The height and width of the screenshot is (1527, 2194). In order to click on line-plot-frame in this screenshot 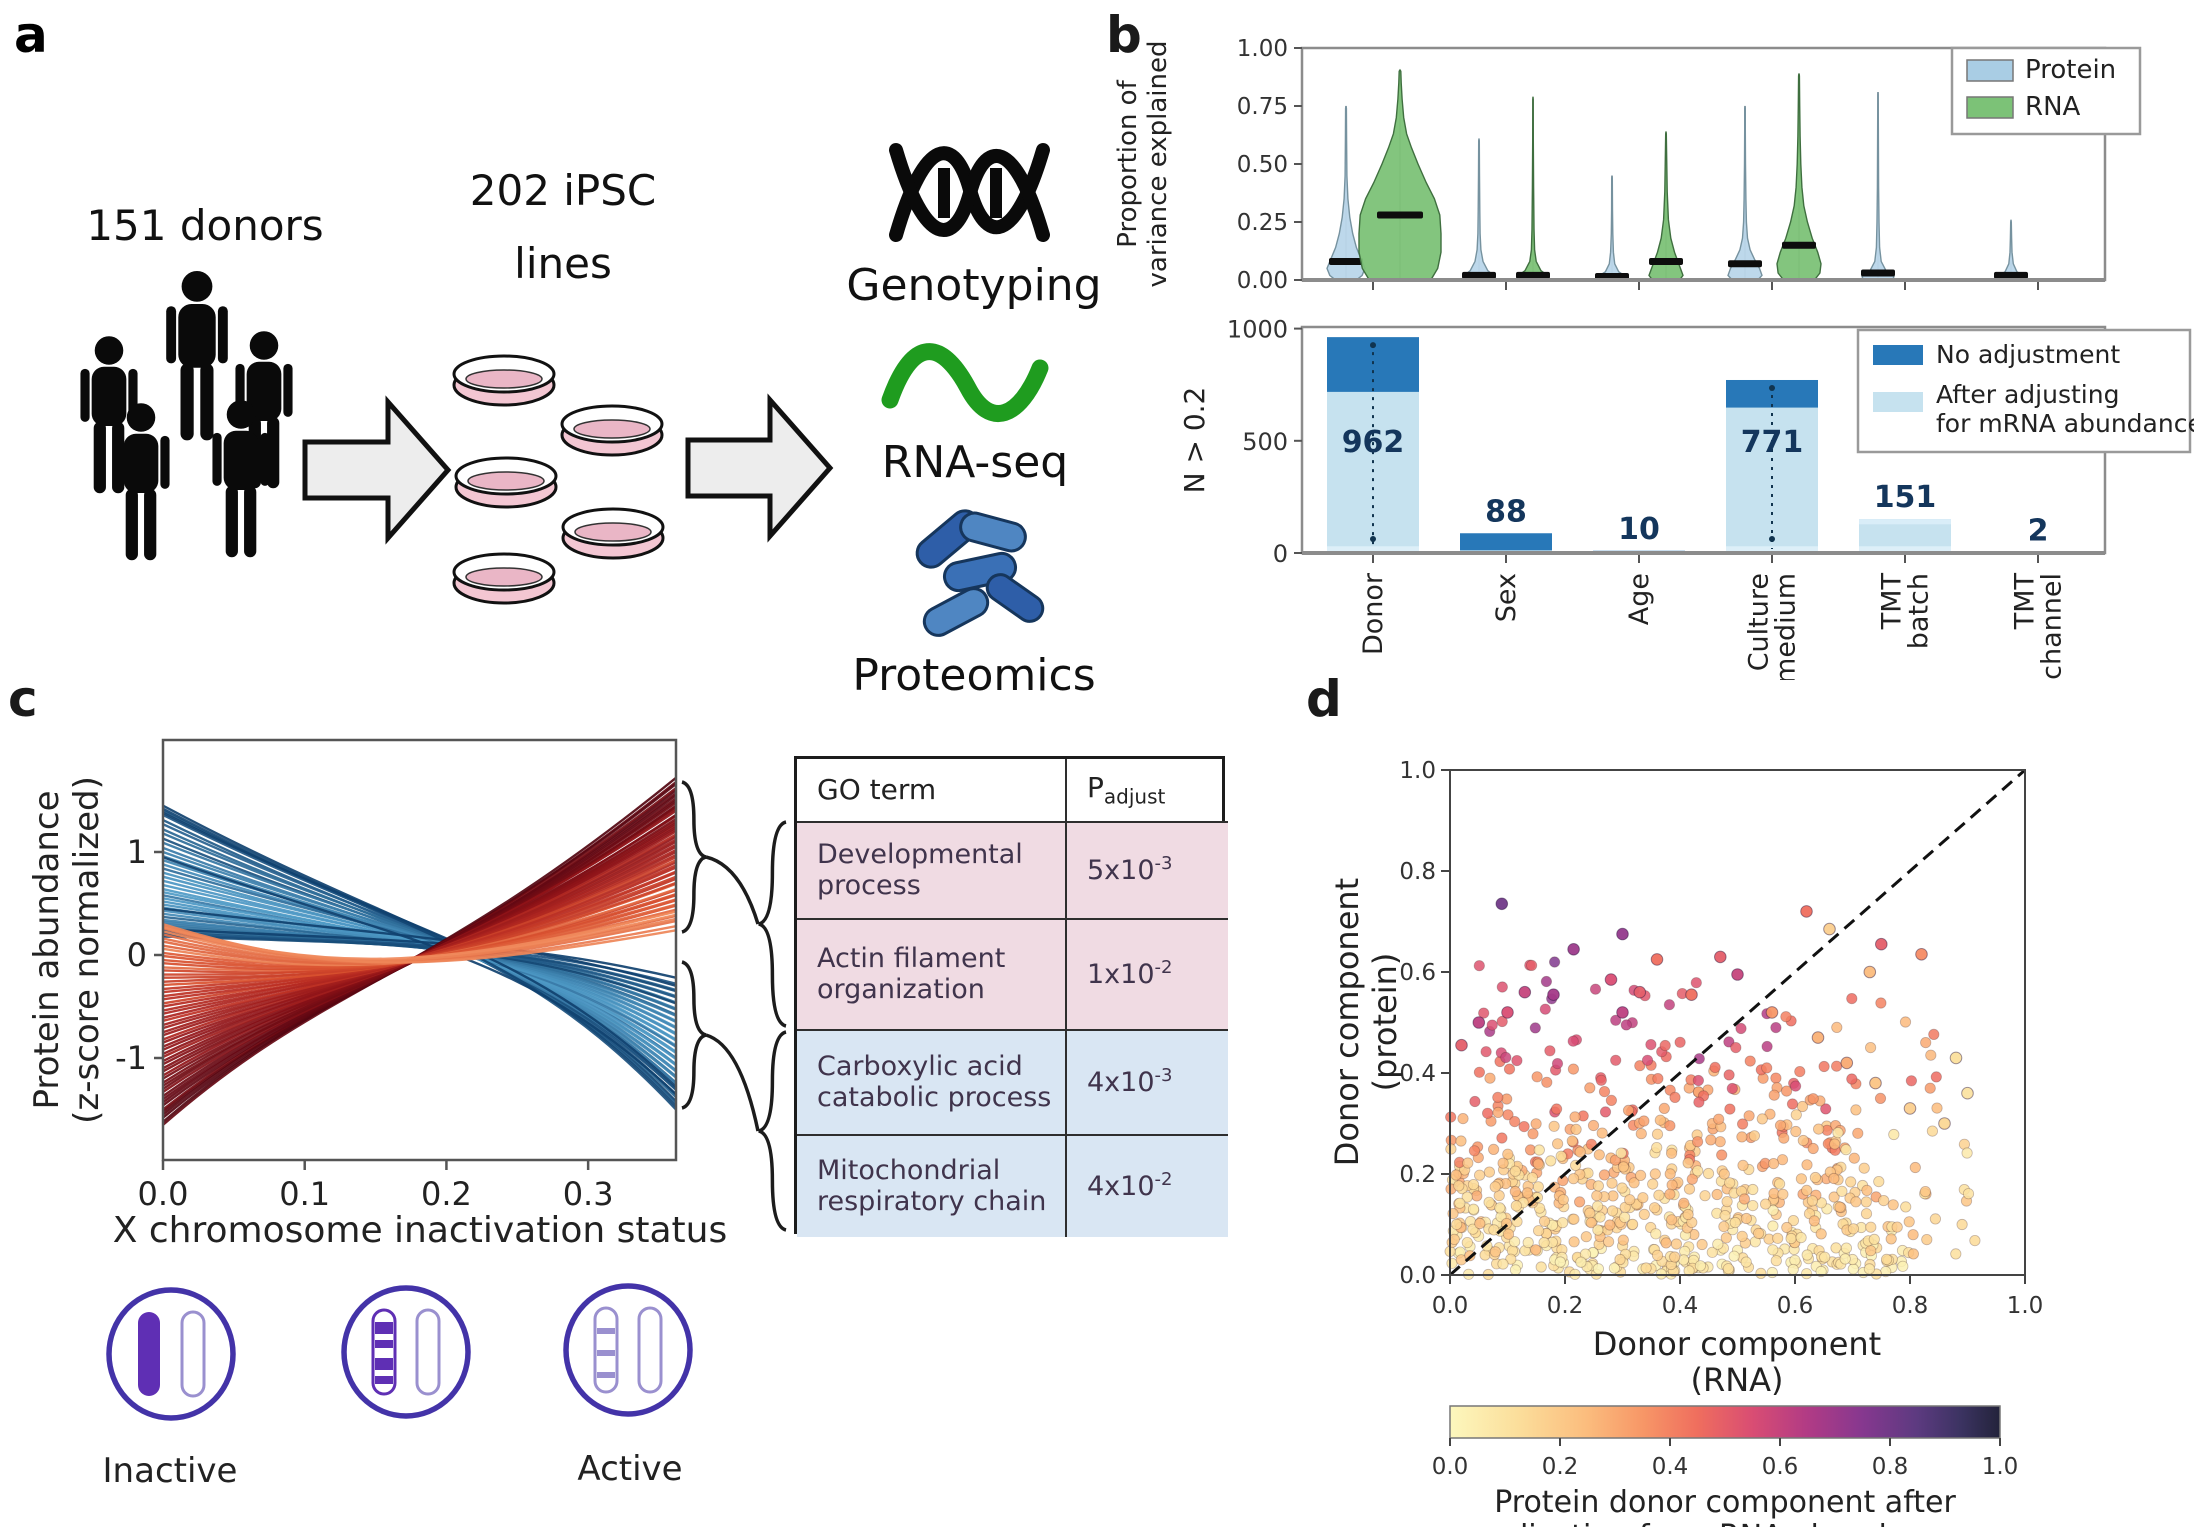, I will do `click(419, 950)`.